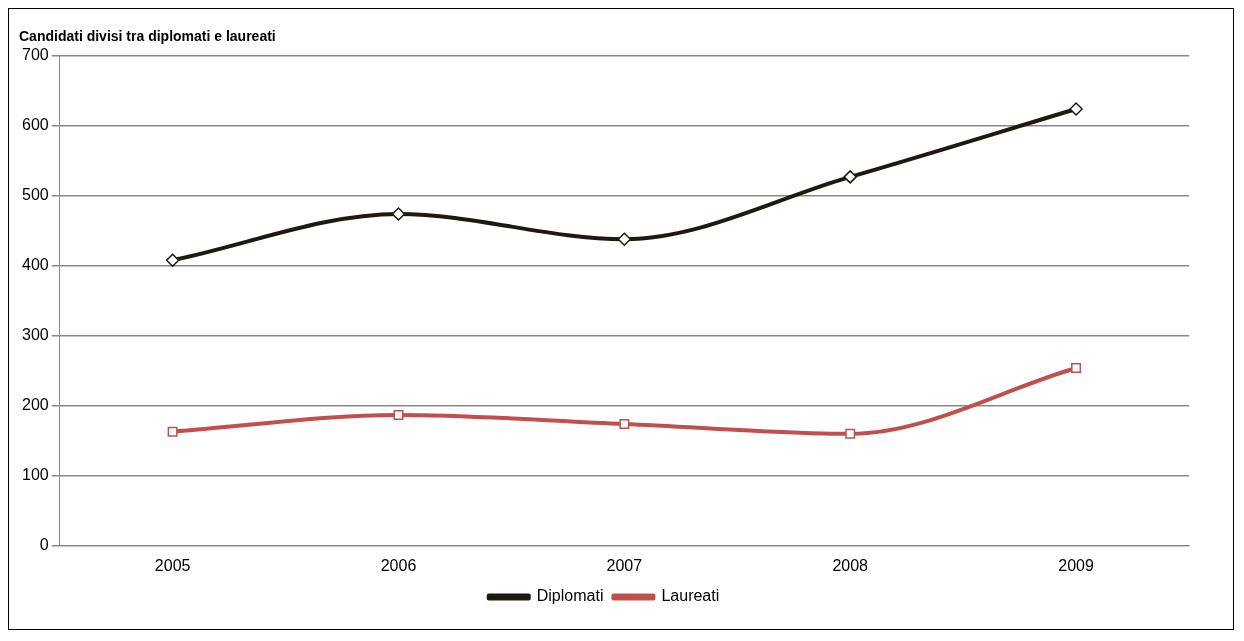 Image resolution: width=1244 pixels, height=641 pixels. What do you see at coordinates (35, 55) in the screenshot?
I see `y-tick-label: 700` at bounding box center [35, 55].